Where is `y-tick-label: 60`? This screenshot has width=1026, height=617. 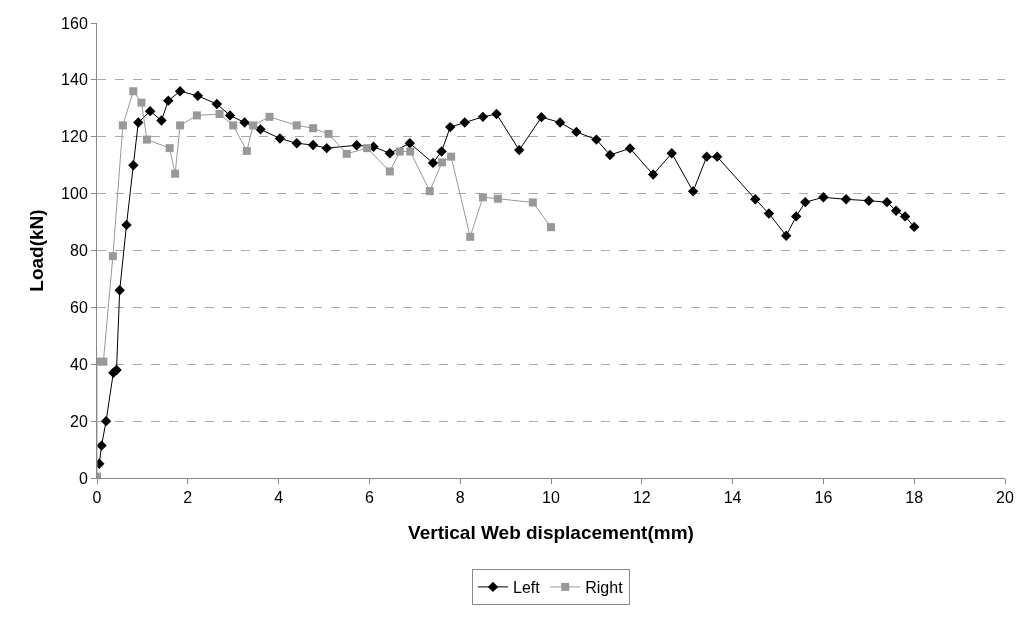
y-tick-label: 60 is located at coordinates (79, 307).